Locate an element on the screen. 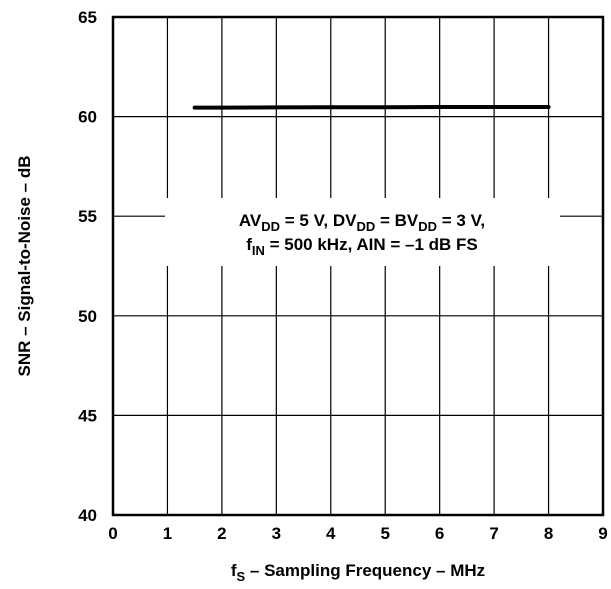 The image size is (611, 589). x-axis-title: fS – Sampling Frequency – MHz is located at coordinates (358, 572).